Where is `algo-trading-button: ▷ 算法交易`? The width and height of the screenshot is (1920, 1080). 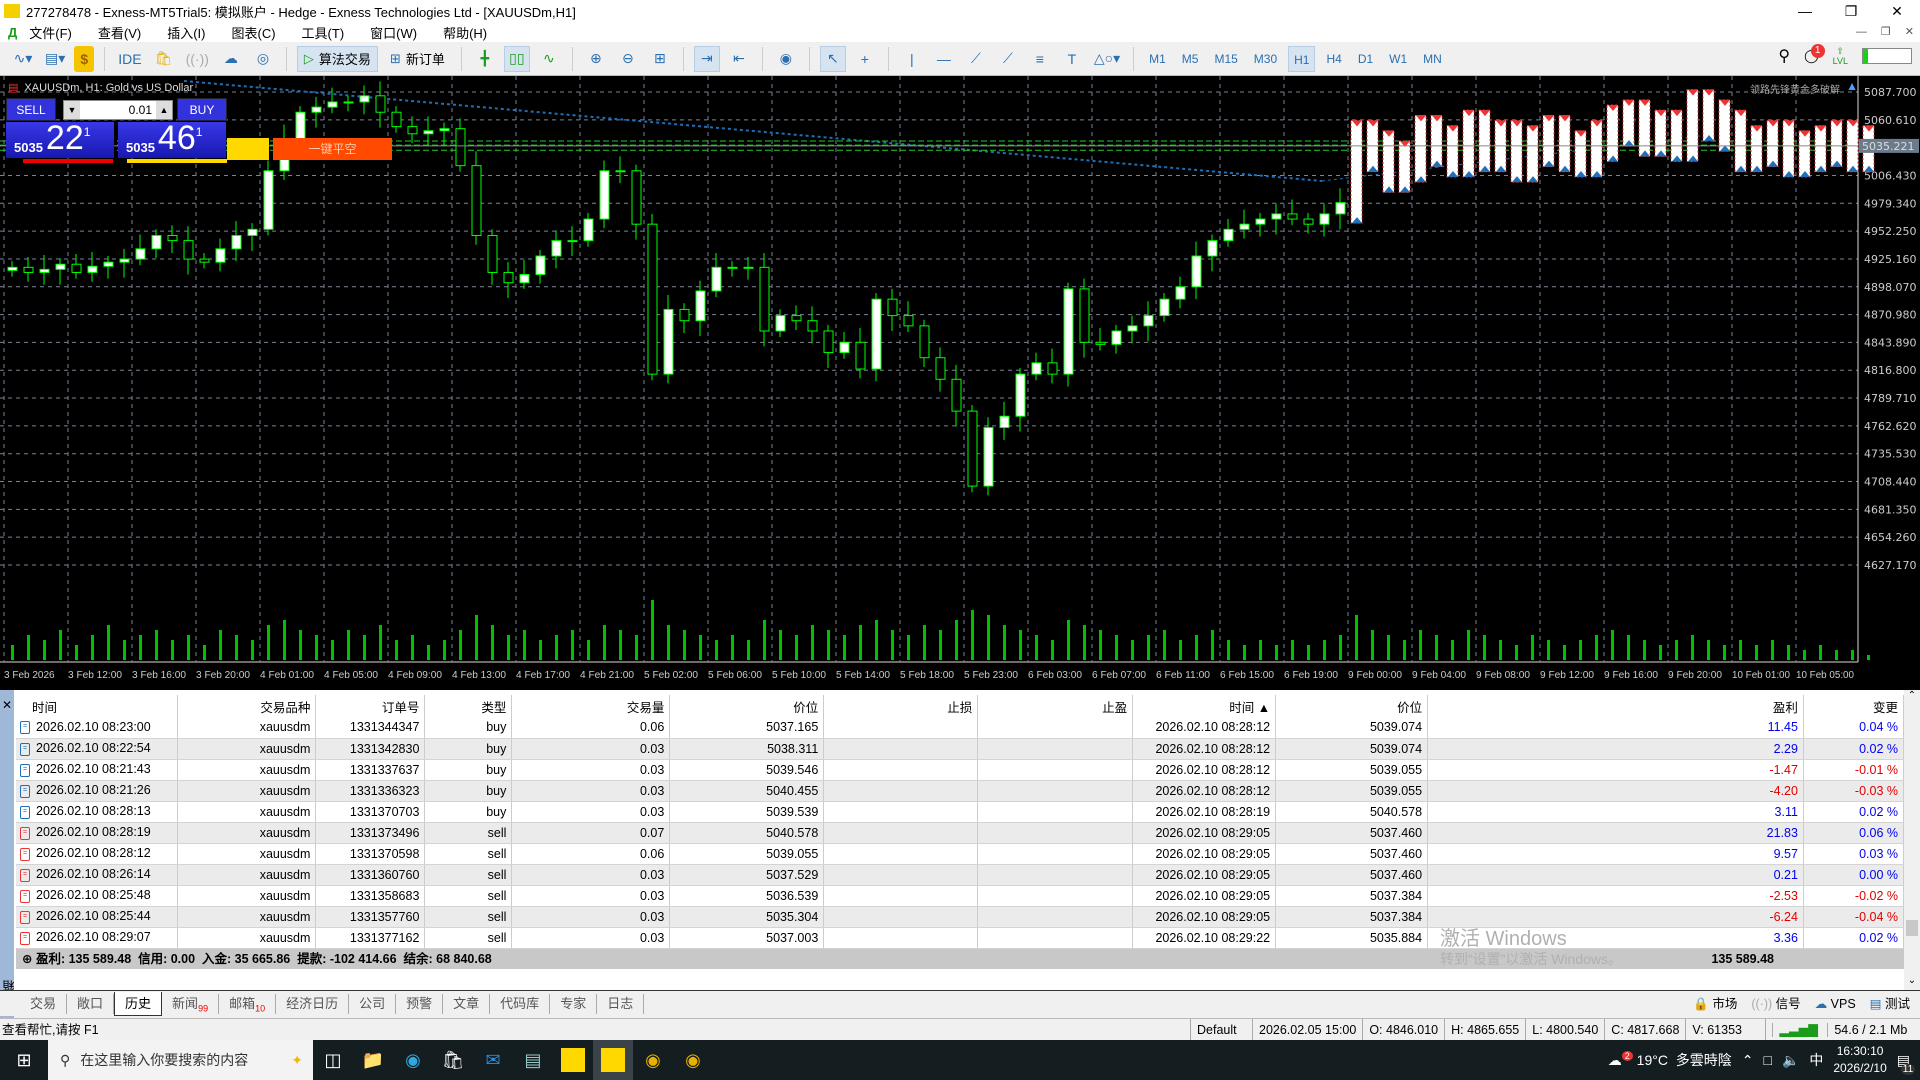
algo-trading-button: ▷ 算法交易 is located at coordinates (337, 58).